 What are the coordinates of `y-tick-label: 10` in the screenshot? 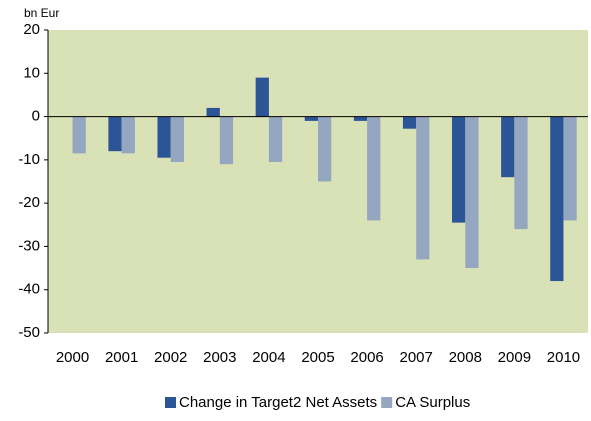 It's located at (31, 72).